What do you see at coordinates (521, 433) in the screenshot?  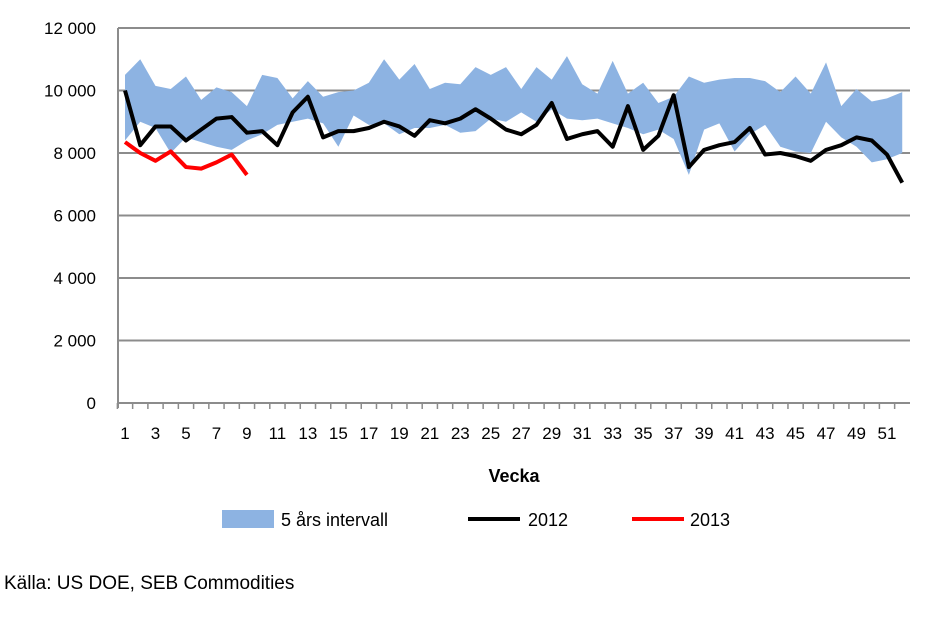 I see `x-tick-label: 27` at bounding box center [521, 433].